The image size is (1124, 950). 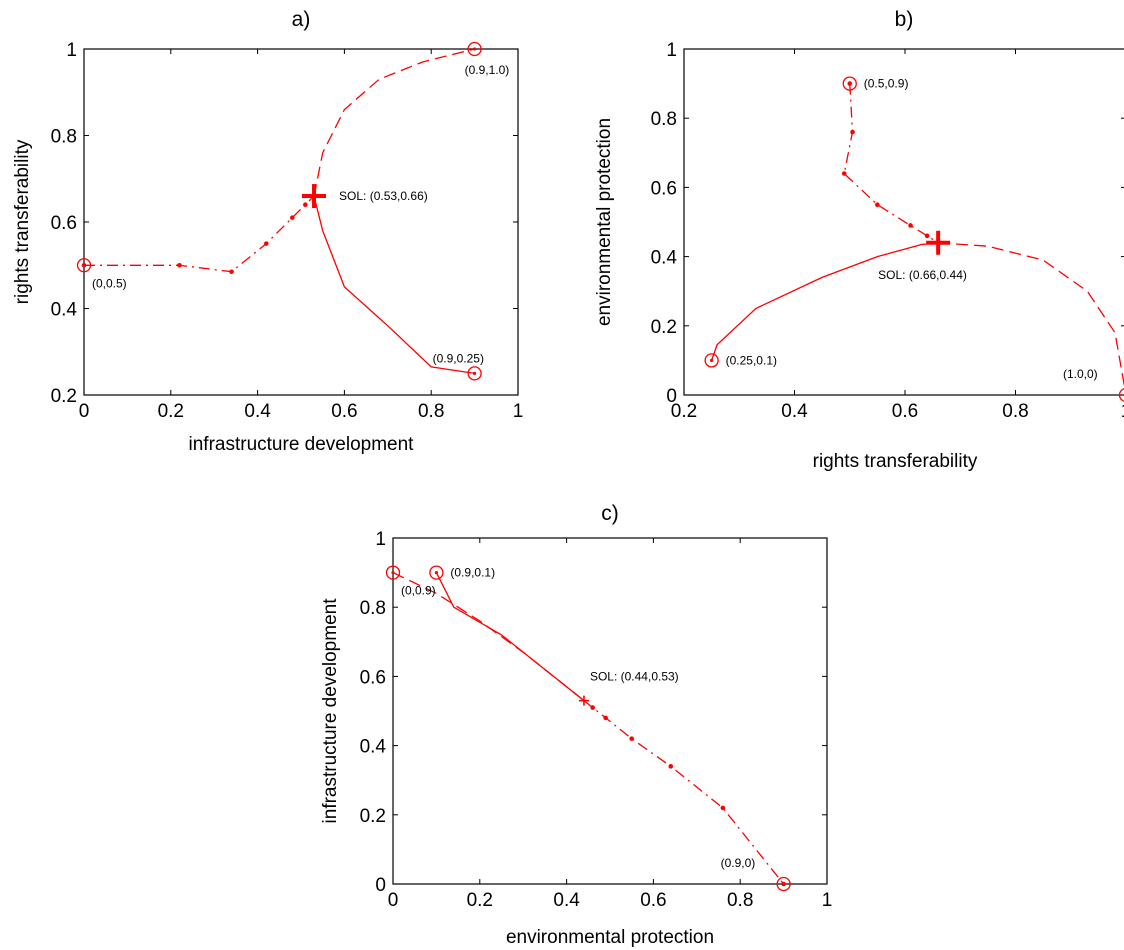 What do you see at coordinates (1015, 411) in the screenshot?
I see `panel-b-x-tick-label: 0.8` at bounding box center [1015, 411].